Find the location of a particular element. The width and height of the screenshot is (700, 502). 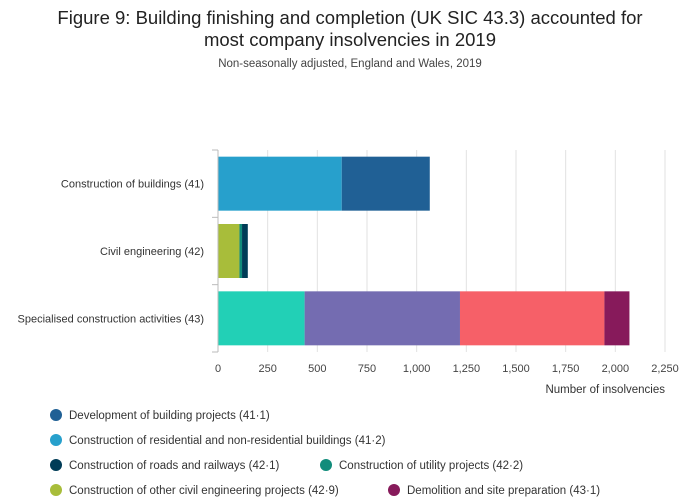

y-tick-label: Specialised construction activities (43) is located at coordinates (111, 319).